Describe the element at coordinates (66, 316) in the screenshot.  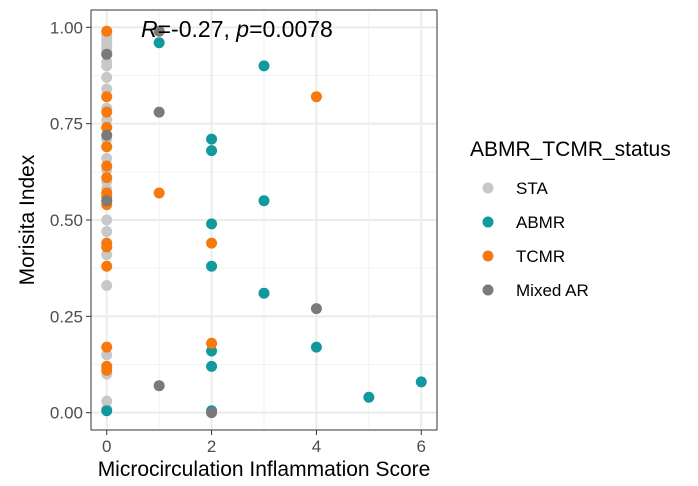
I see `y-tick-label: 0.25` at that location.